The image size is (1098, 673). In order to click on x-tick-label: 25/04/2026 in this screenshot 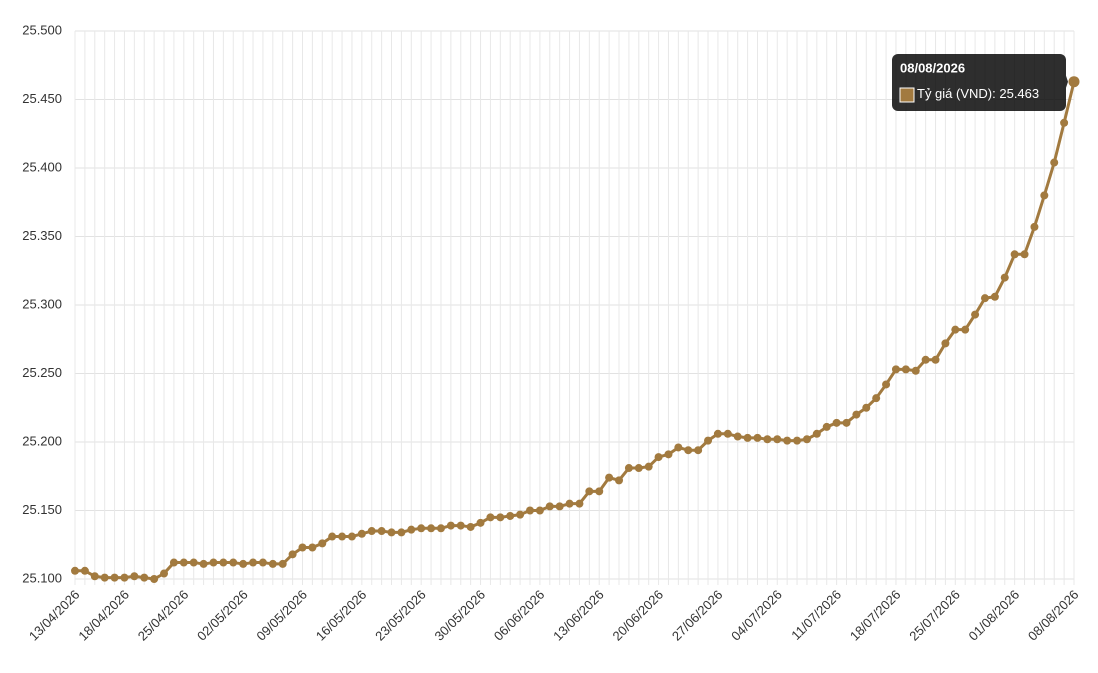, I will do `click(163, 615)`.